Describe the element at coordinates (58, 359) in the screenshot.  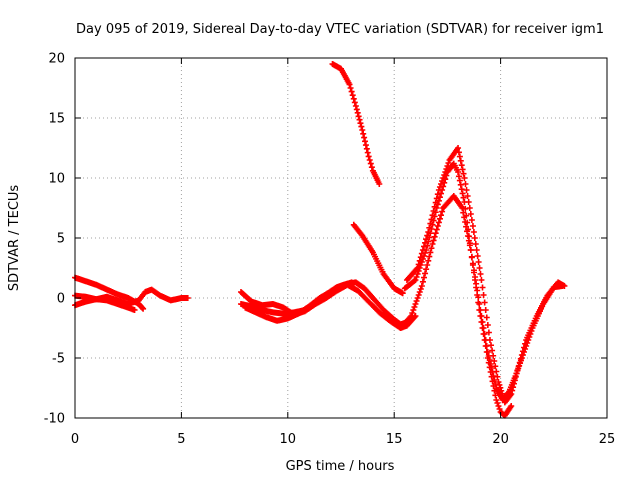
I see `y-tick-label: -5` at that location.